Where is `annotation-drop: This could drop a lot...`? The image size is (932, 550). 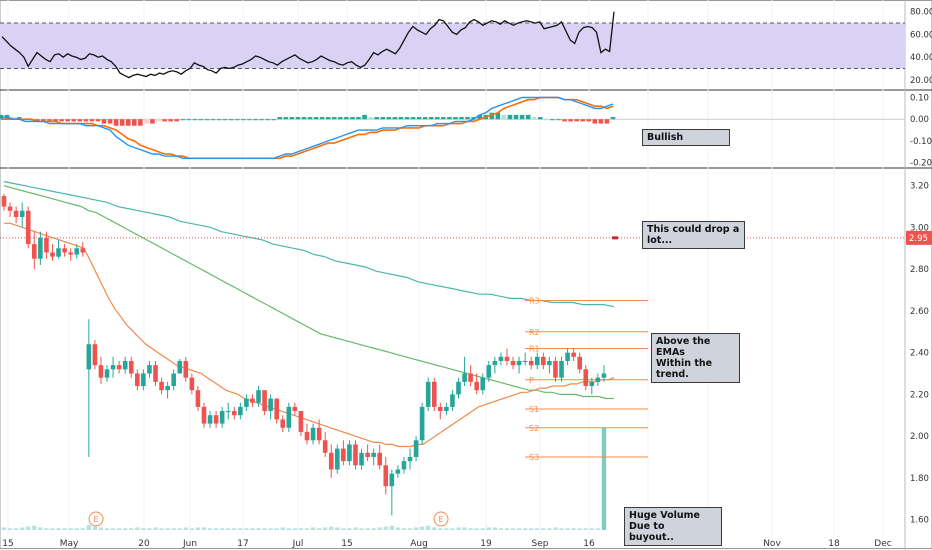 annotation-drop: This could drop a lot... is located at coordinates (693, 235).